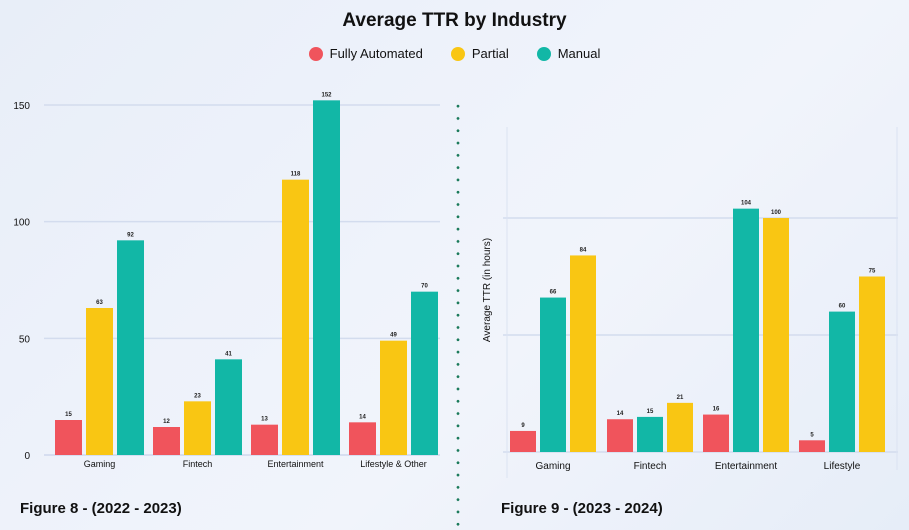  I want to click on data-label: 70, so click(424, 287).